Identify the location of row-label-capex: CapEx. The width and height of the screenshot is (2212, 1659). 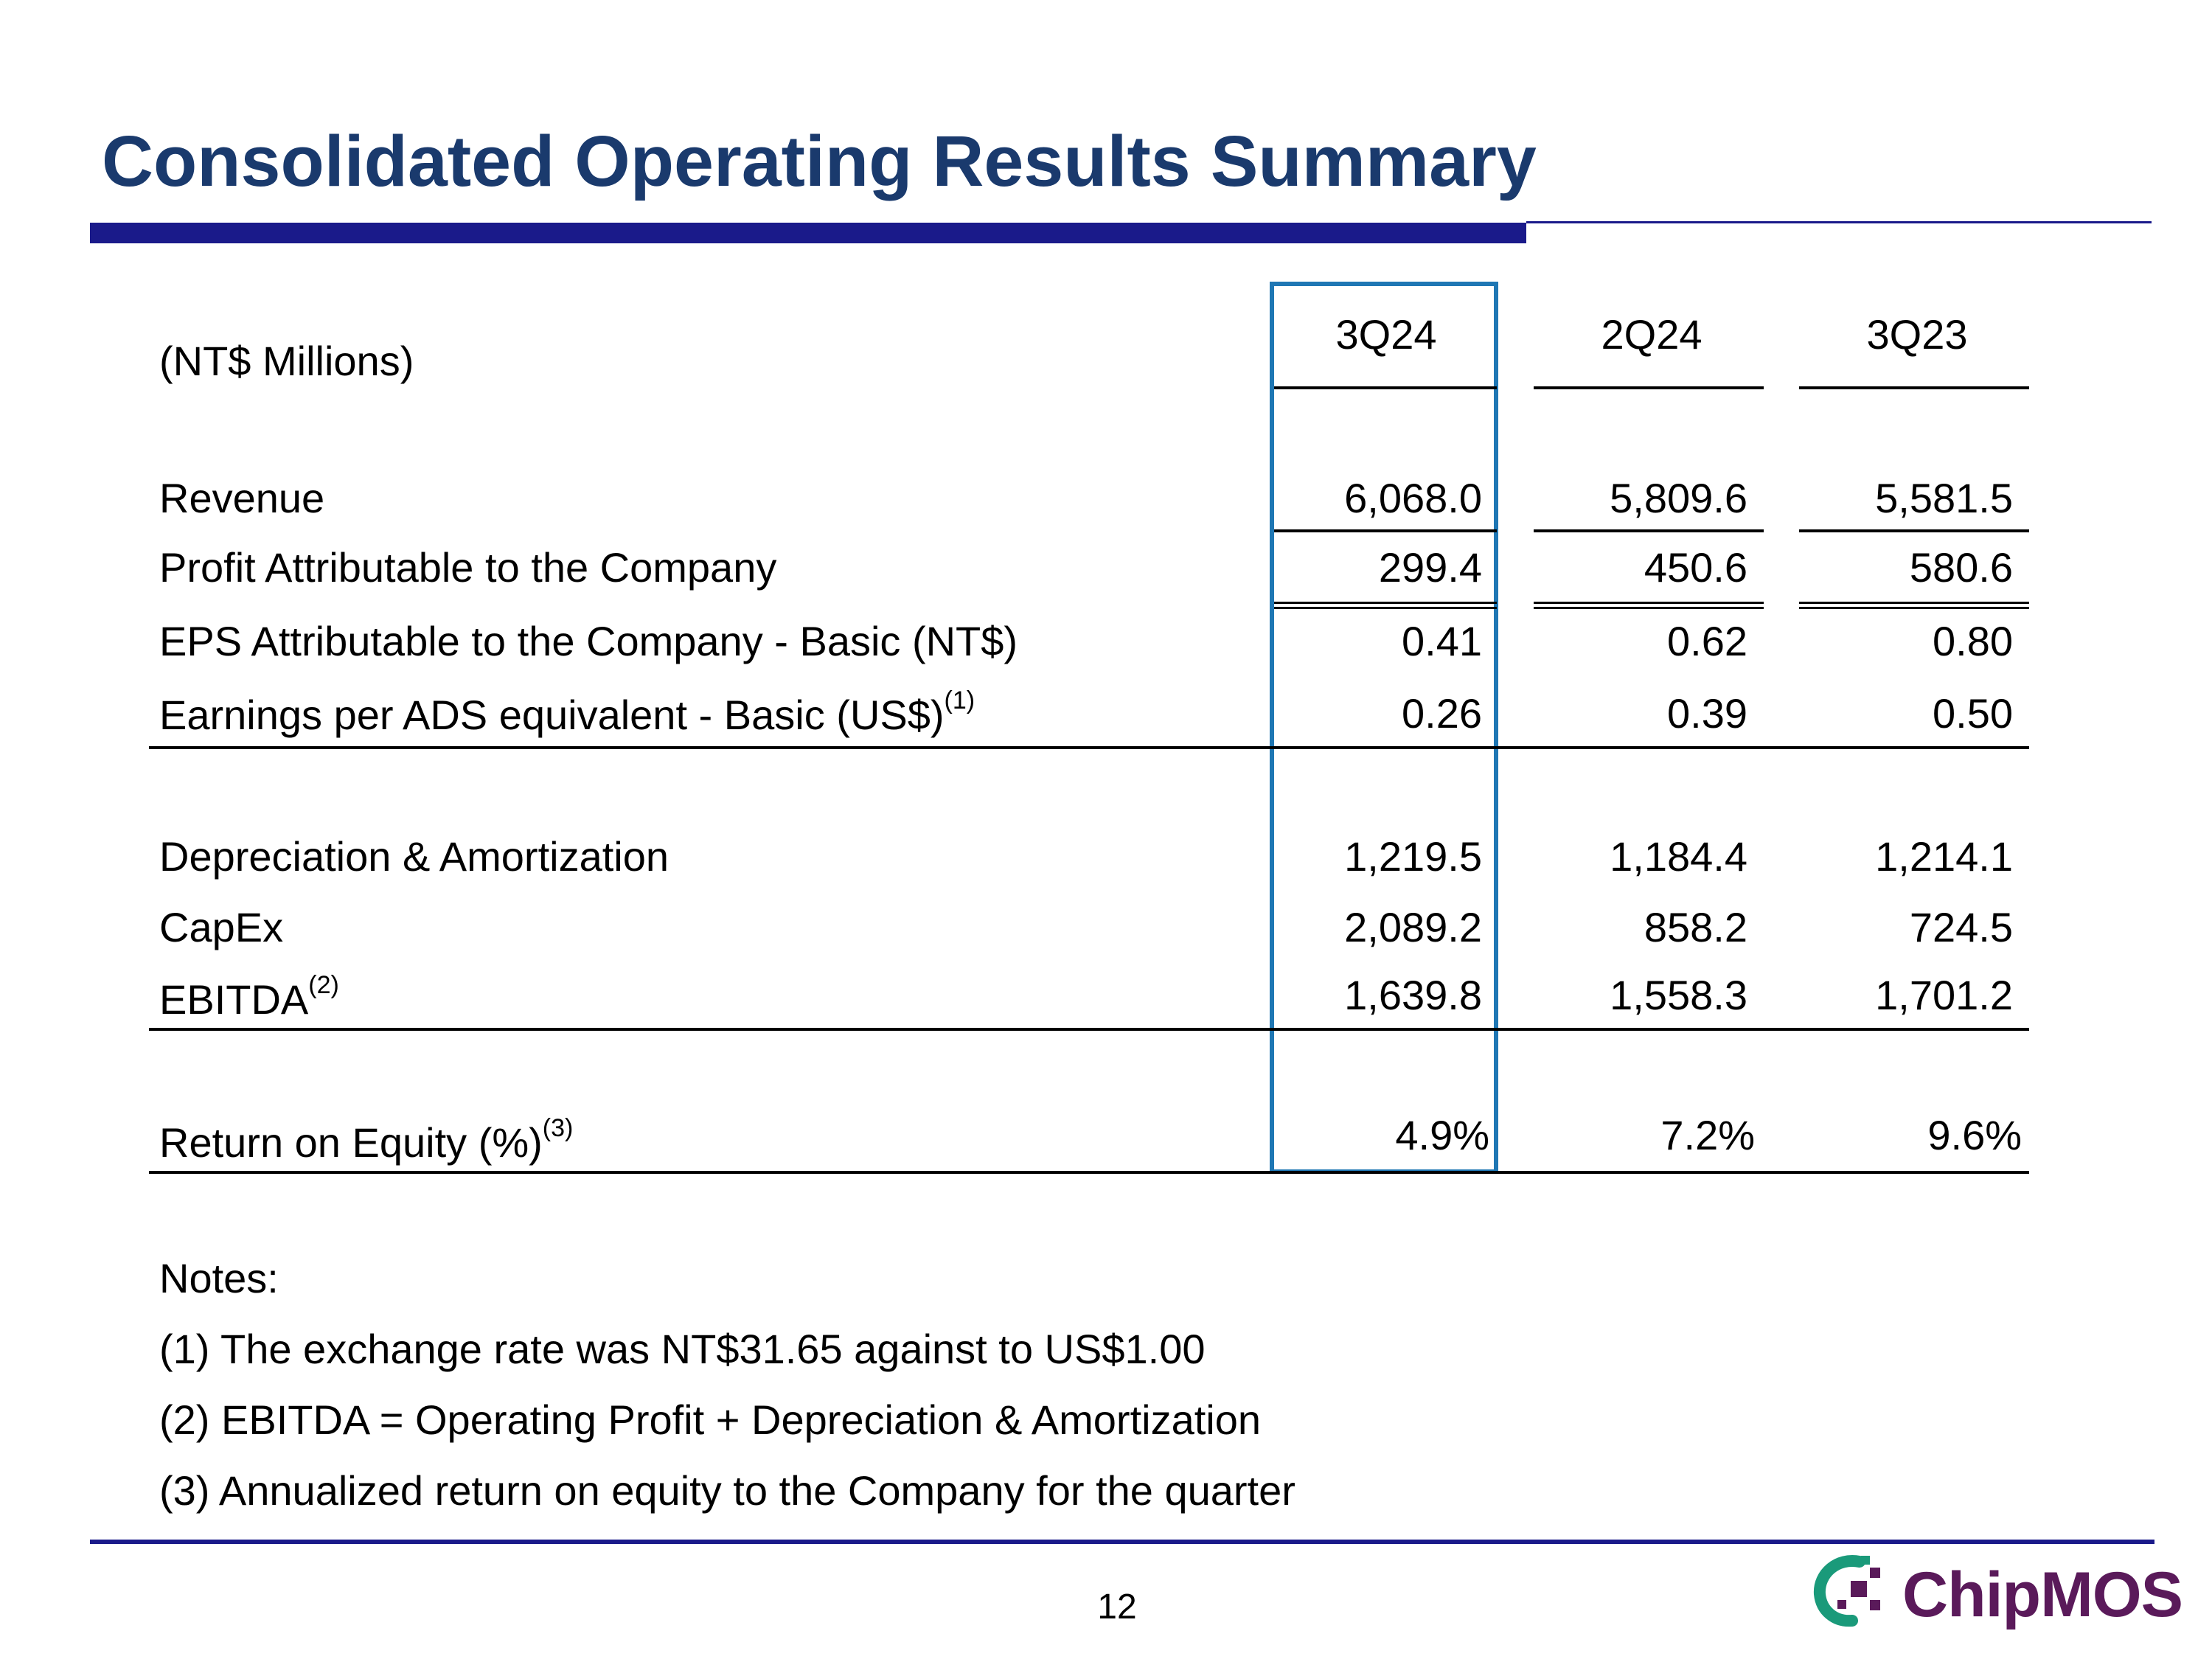
(221, 927).